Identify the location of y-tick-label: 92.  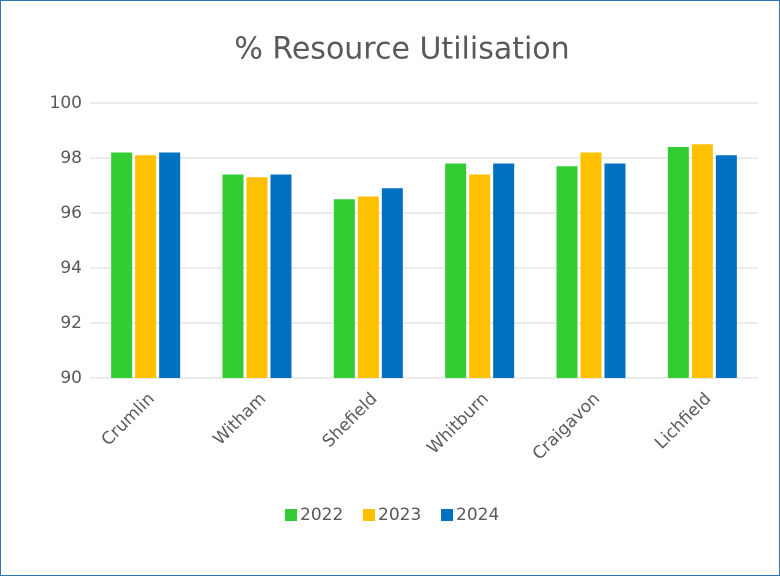
(71, 323).